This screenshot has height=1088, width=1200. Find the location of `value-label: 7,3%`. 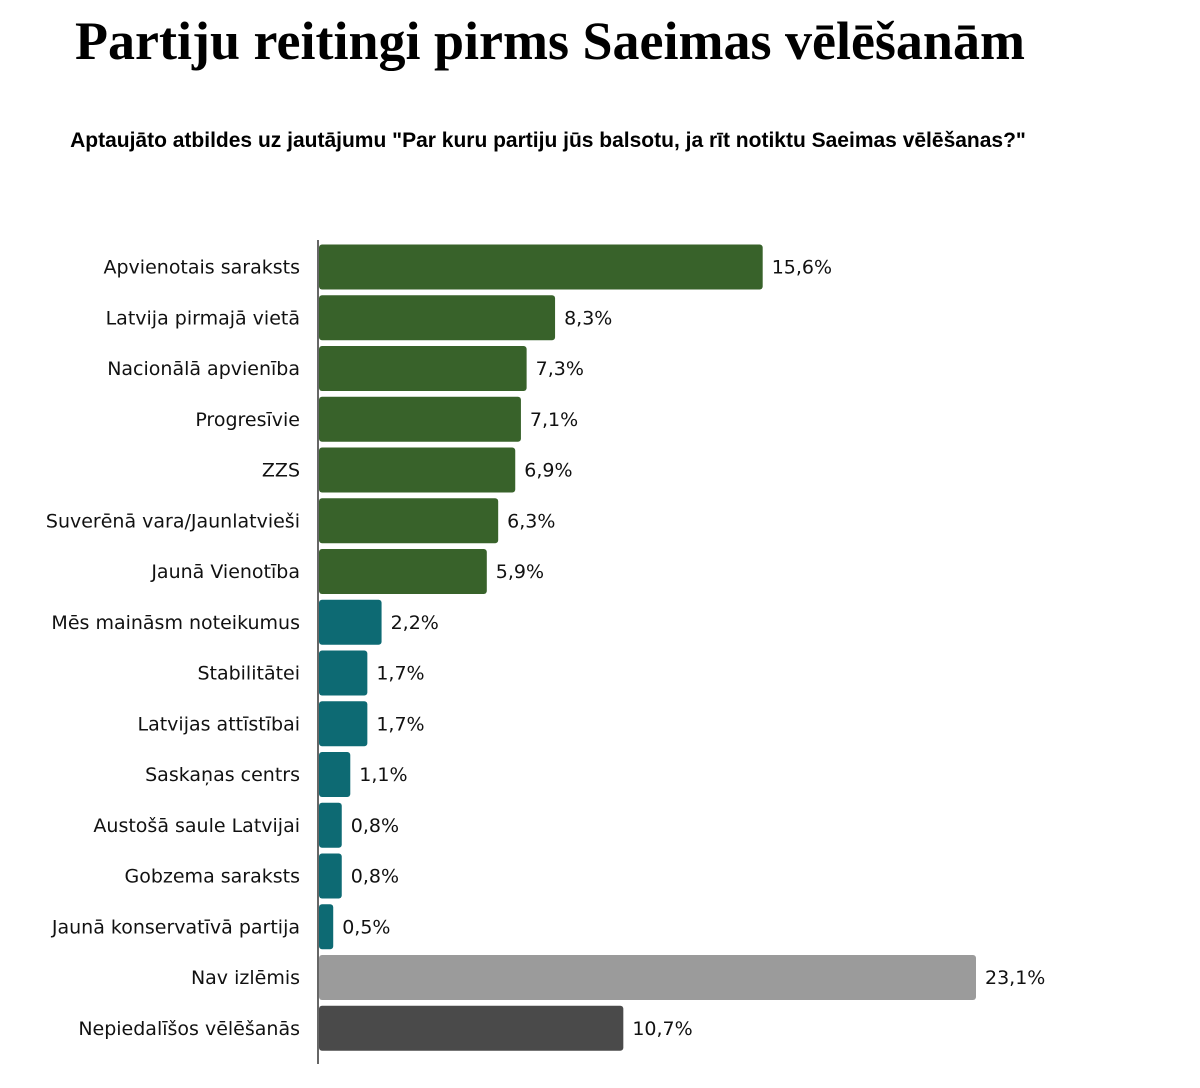

value-label: 7,3% is located at coordinates (560, 369).